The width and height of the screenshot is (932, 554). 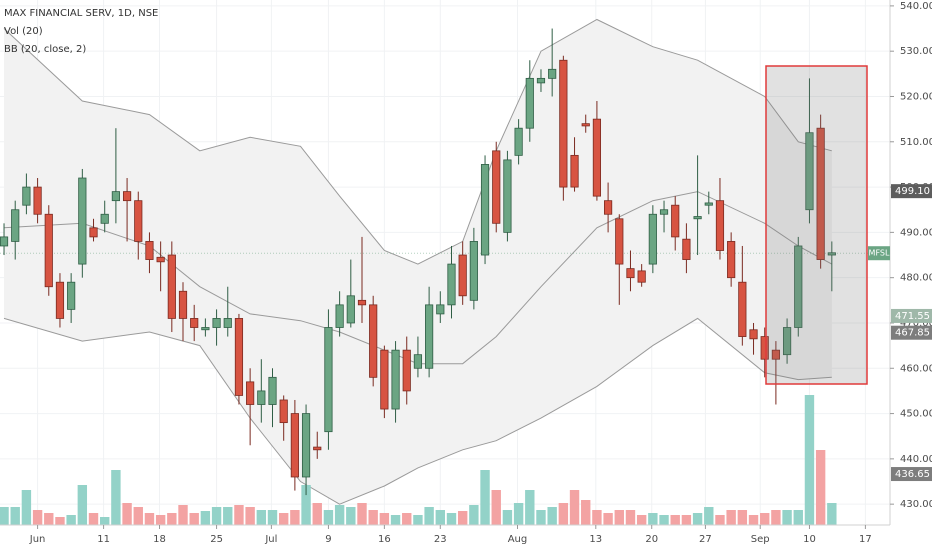 What do you see at coordinates (760, 539) in the screenshot?
I see `x-tick-label: Sep` at bounding box center [760, 539].